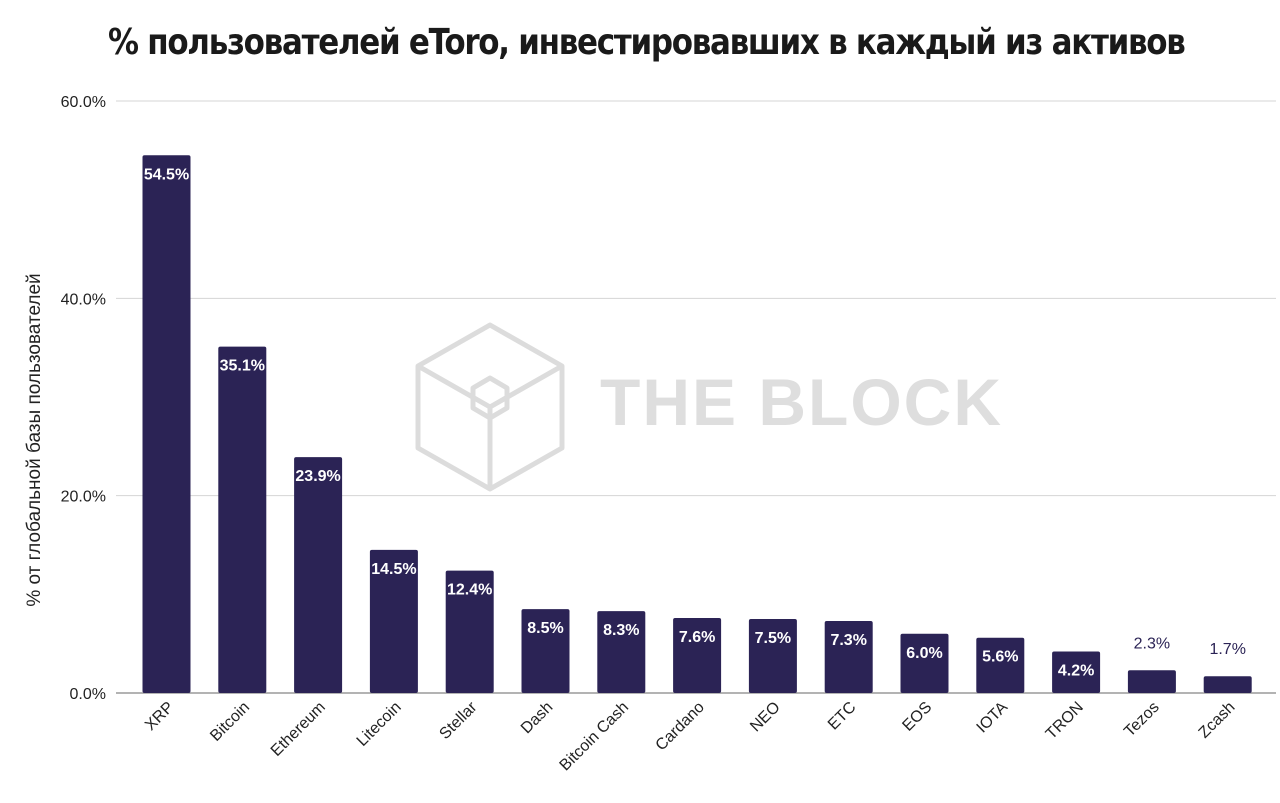 Image resolution: width=1280 pixels, height=803 pixels. What do you see at coordinates (773, 638) in the screenshot?
I see `data-label: 7.5%` at bounding box center [773, 638].